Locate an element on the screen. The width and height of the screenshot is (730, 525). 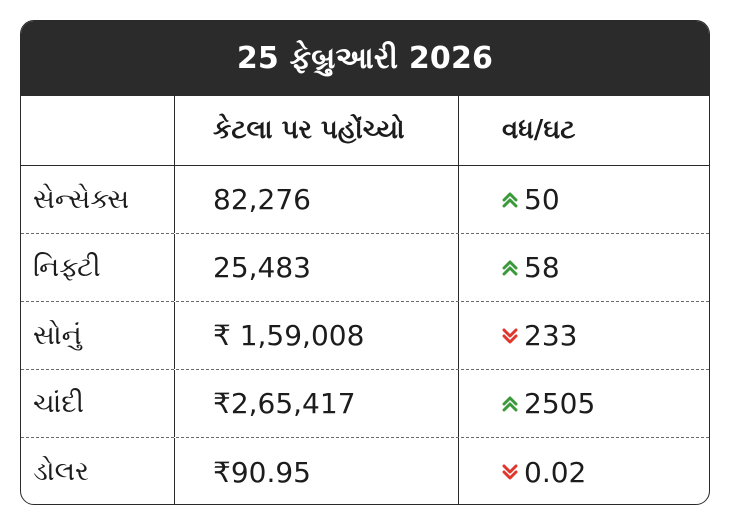
table-row: નિફ્ટી 25,483 58 is located at coordinates (365, 268).